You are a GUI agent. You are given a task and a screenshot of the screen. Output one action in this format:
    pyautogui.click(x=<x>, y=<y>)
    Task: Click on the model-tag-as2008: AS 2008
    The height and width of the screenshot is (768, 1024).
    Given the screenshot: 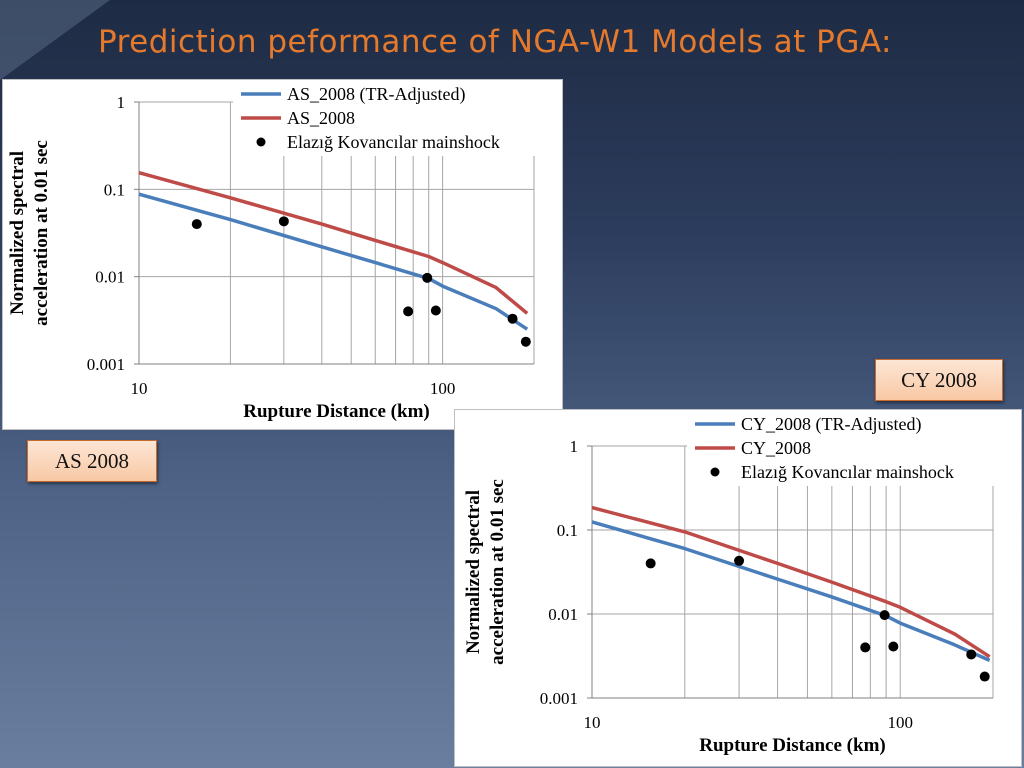 What is the action you would take?
    pyautogui.click(x=92, y=461)
    